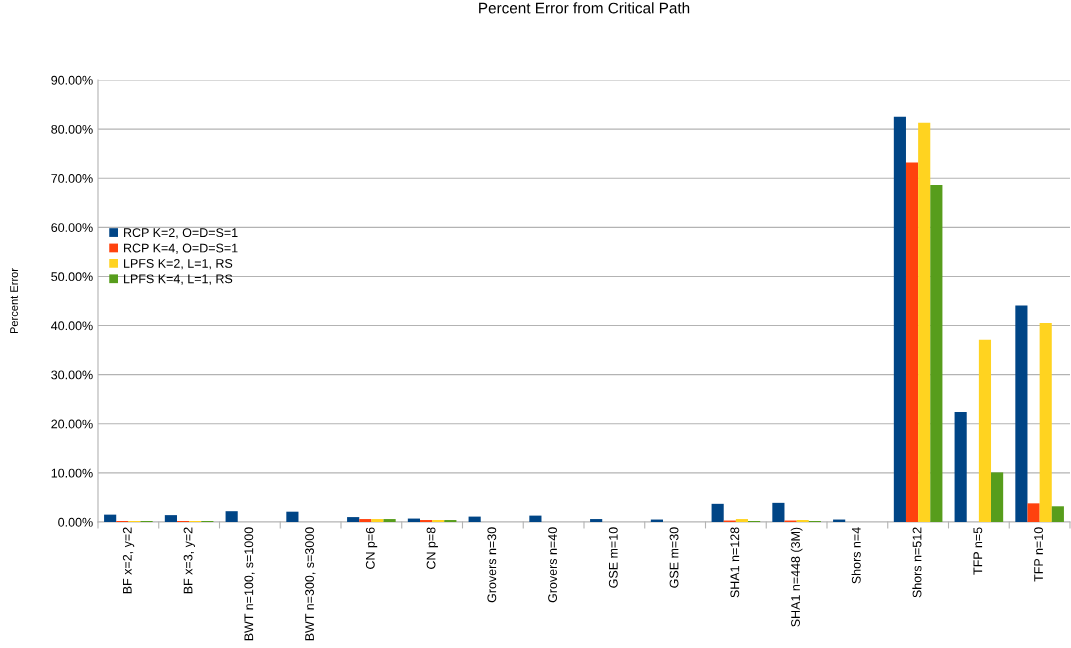  I want to click on chart-title: Percent Error from Critical Path, so click(584, 8).